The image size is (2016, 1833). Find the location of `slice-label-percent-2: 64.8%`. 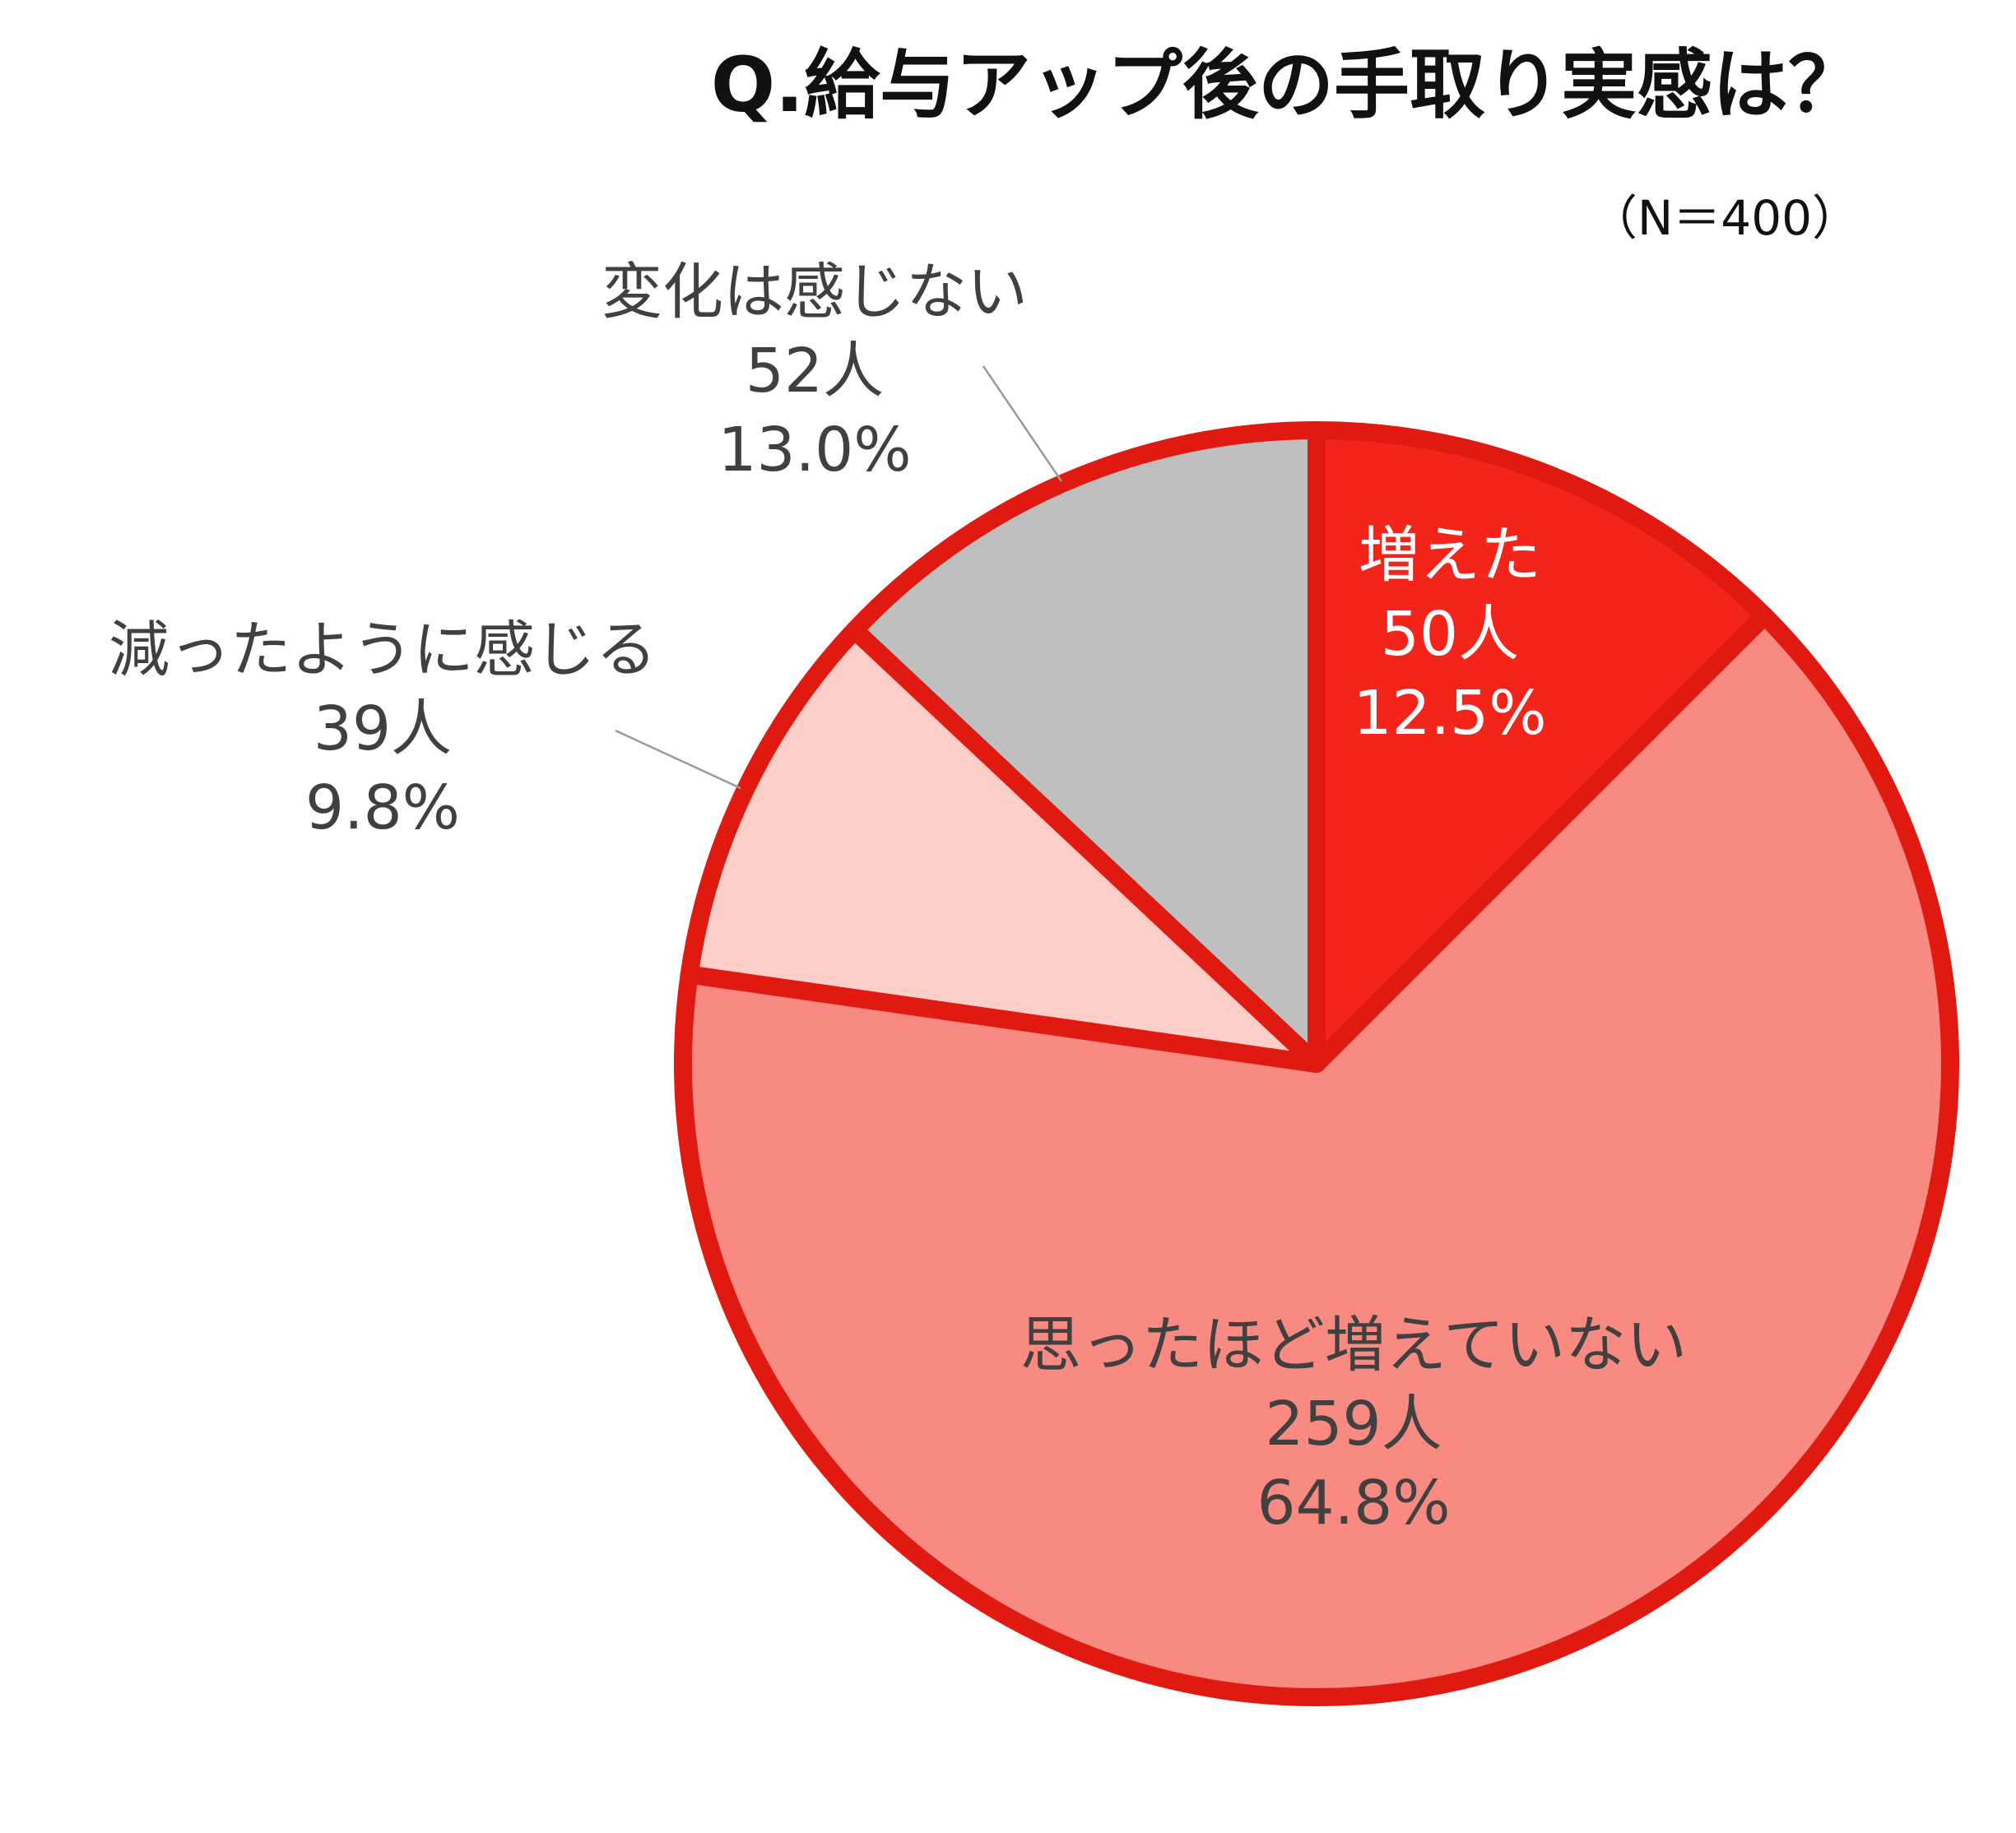

slice-label-percent-2: 64.8% is located at coordinates (1353, 1503).